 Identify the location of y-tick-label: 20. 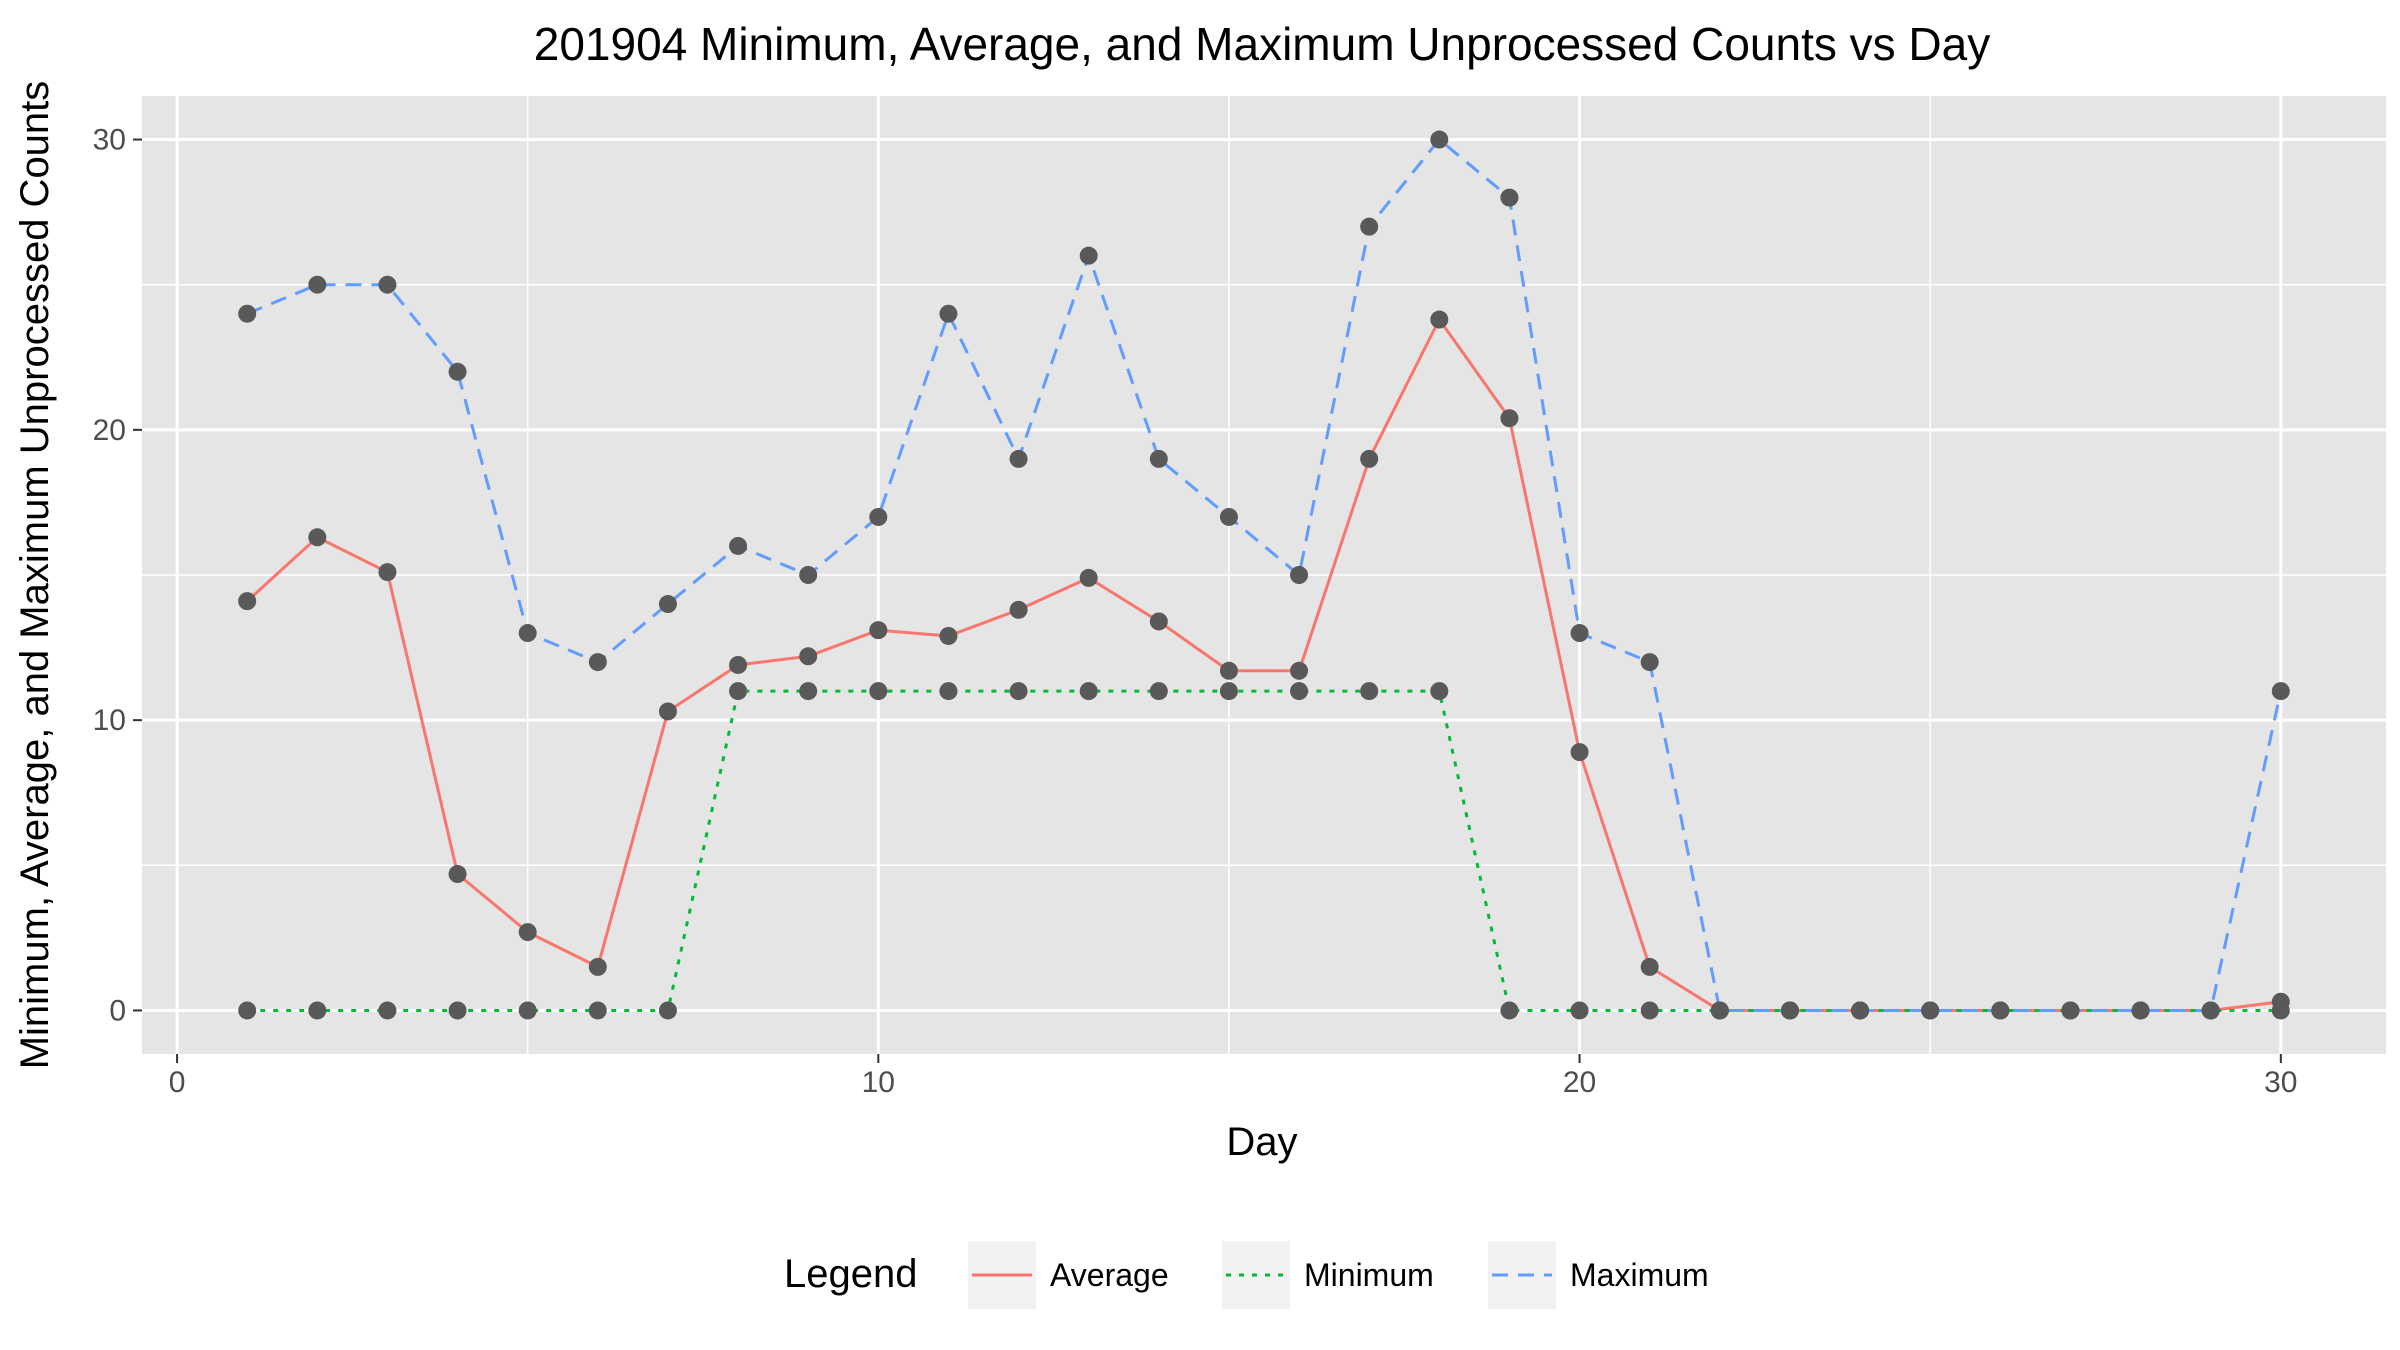
(109, 430).